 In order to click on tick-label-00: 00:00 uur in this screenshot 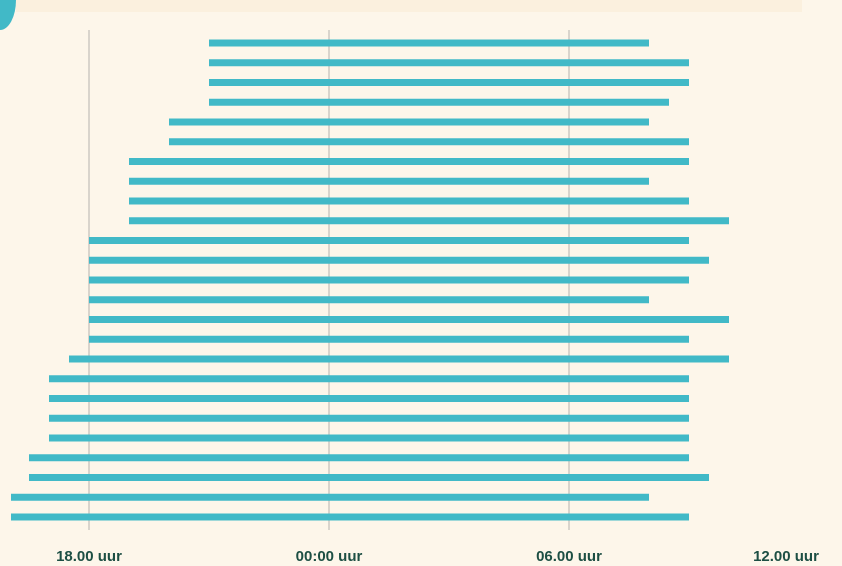, I will do `click(329, 556)`.